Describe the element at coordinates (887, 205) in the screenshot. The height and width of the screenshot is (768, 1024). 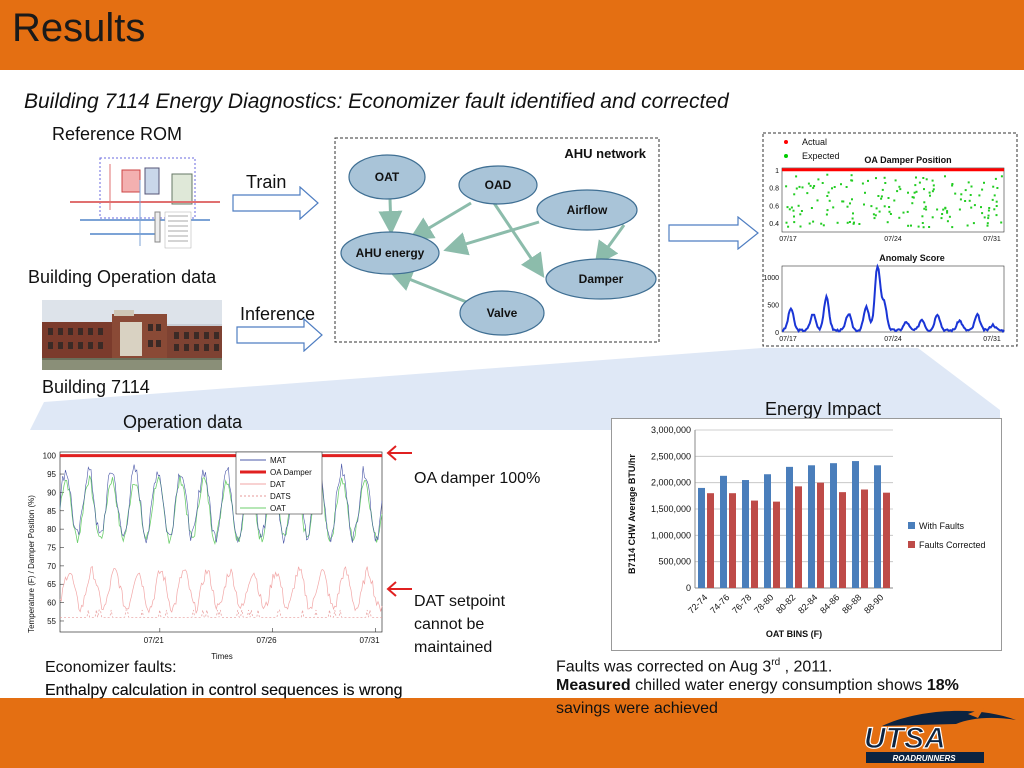
I see `damper-plot: 0.4 0.6 0.8 1 07/17 07/24 07/31` at that location.